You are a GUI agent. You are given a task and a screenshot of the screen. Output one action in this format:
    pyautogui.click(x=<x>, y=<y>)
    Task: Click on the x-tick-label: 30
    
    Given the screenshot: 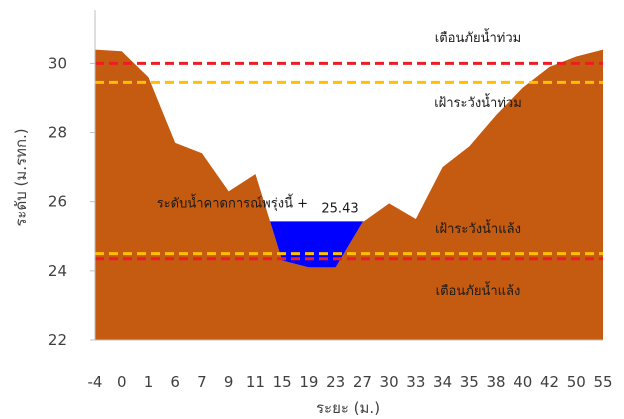 What is the action you would take?
    pyautogui.click(x=389, y=382)
    